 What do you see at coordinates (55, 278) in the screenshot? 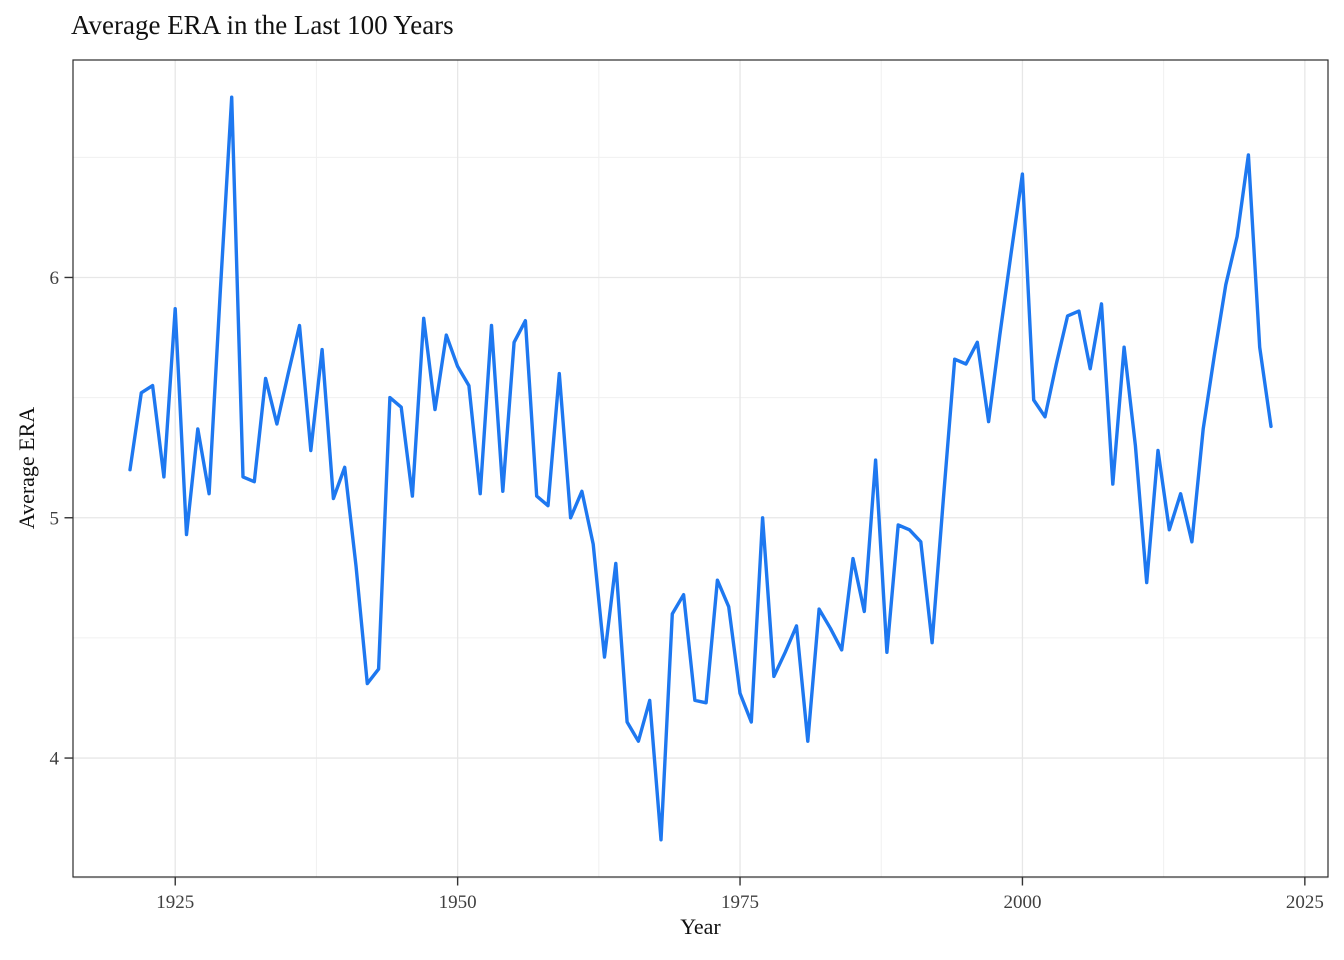
I see `y-tick-label: 6` at bounding box center [55, 278].